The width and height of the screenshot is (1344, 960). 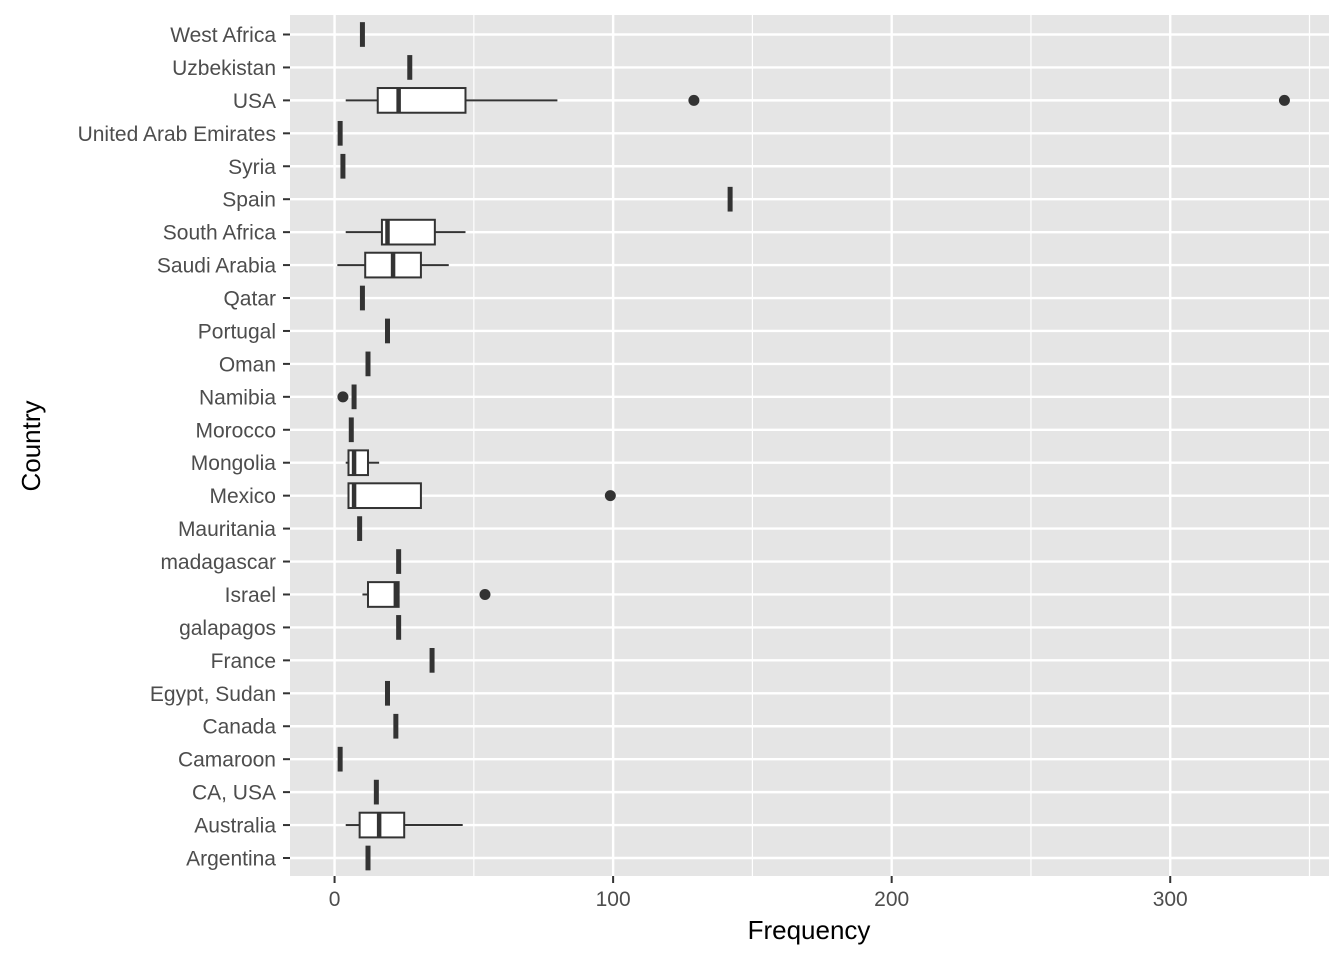 I want to click on y-tick-label: South Africa, so click(x=220, y=233).